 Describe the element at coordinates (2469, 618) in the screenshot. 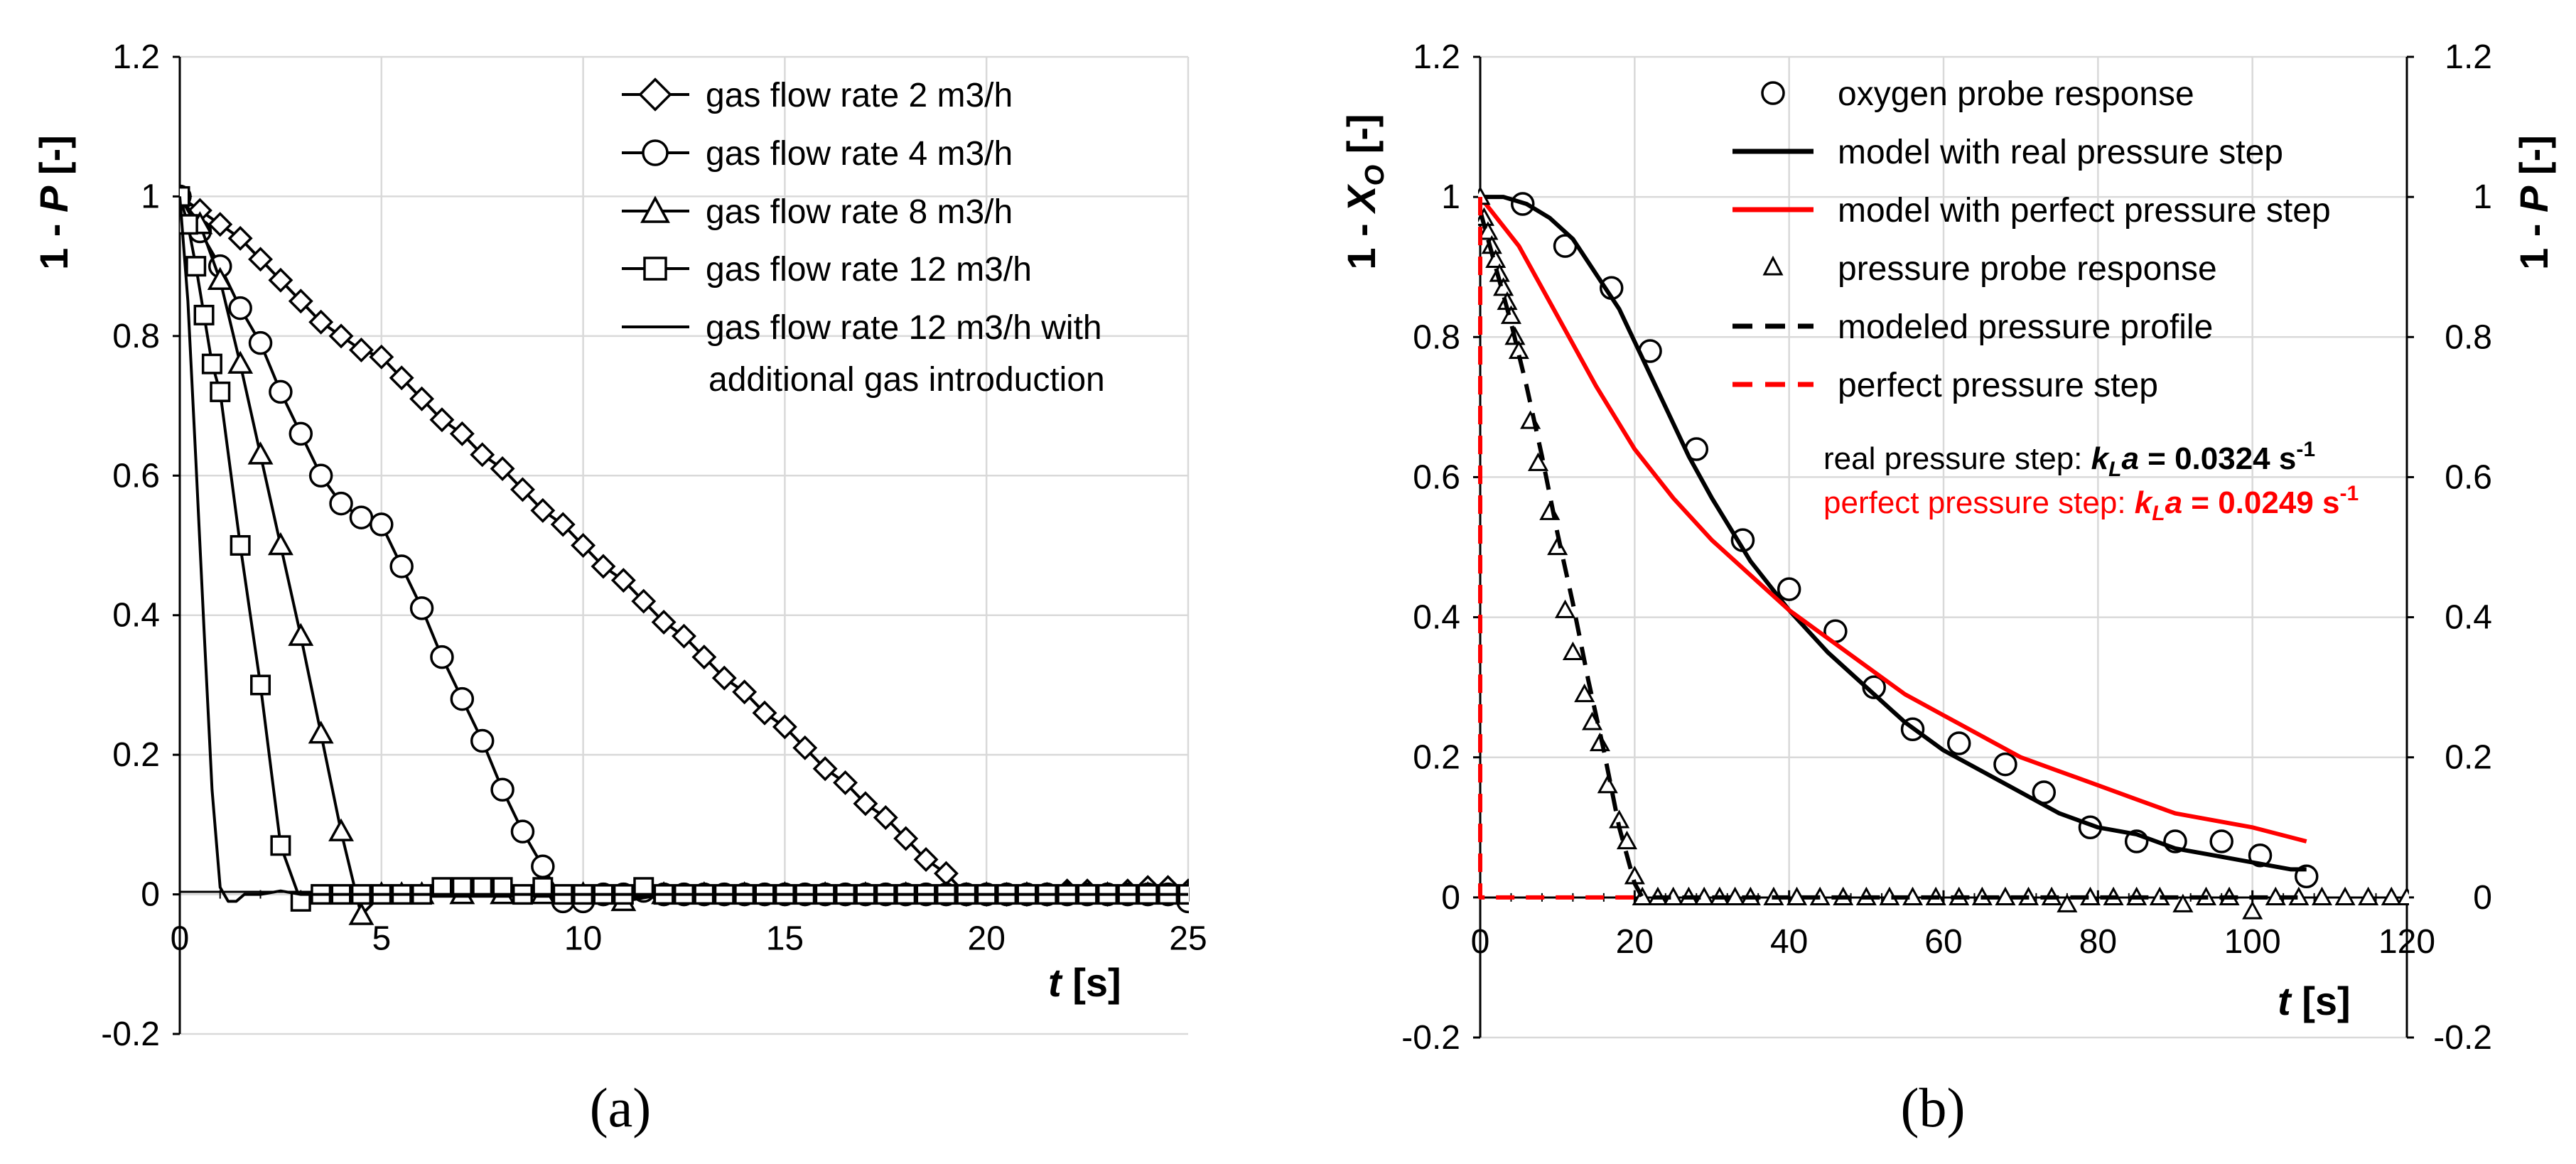

I see `y-right-tick-label: 0.4` at that location.